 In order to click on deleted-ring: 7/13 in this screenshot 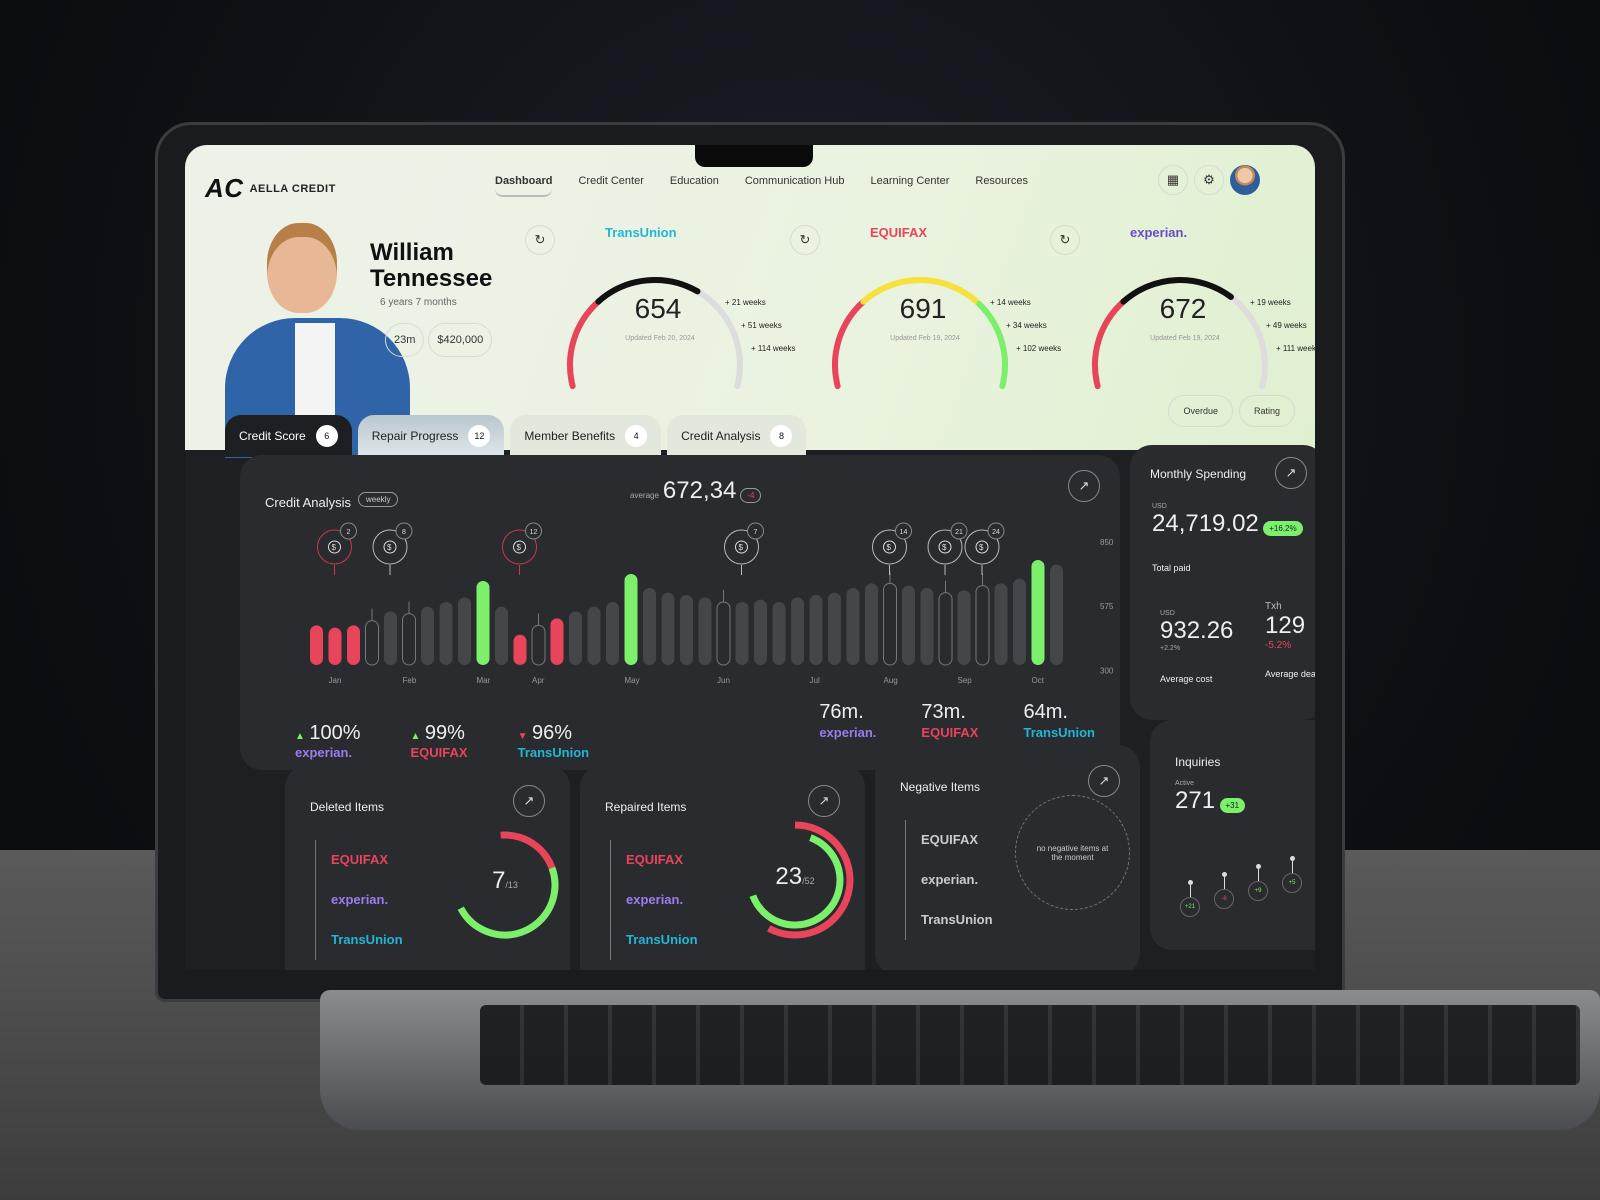, I will do `click(505, 885)`.